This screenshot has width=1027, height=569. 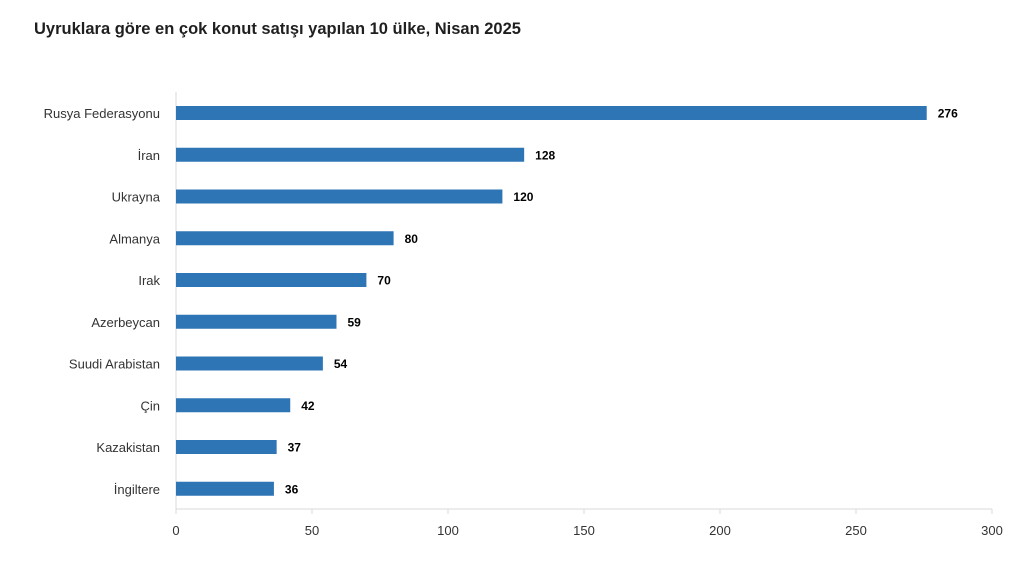 What do you see at coordinates (295, 448) in the screenshot?
I see `data-label: 37` at bounding box center [295, 448].